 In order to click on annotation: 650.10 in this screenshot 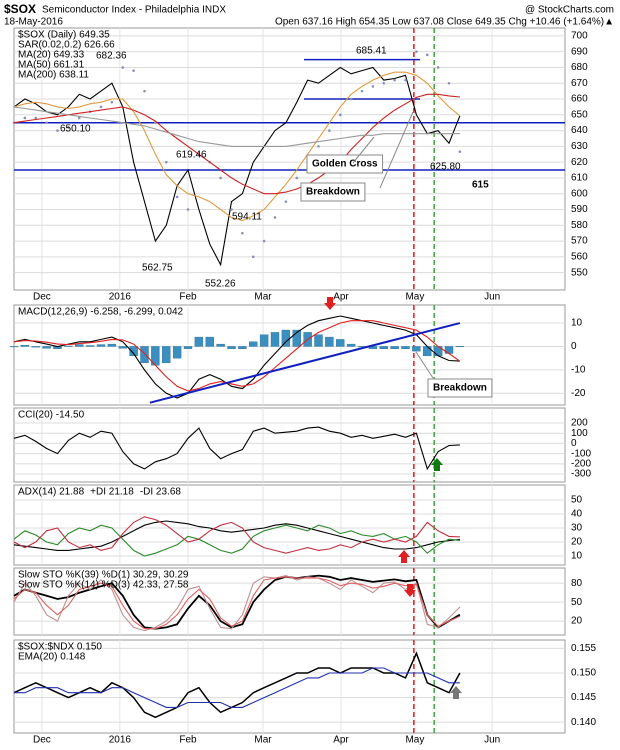, I will do `click(75, 129)`.